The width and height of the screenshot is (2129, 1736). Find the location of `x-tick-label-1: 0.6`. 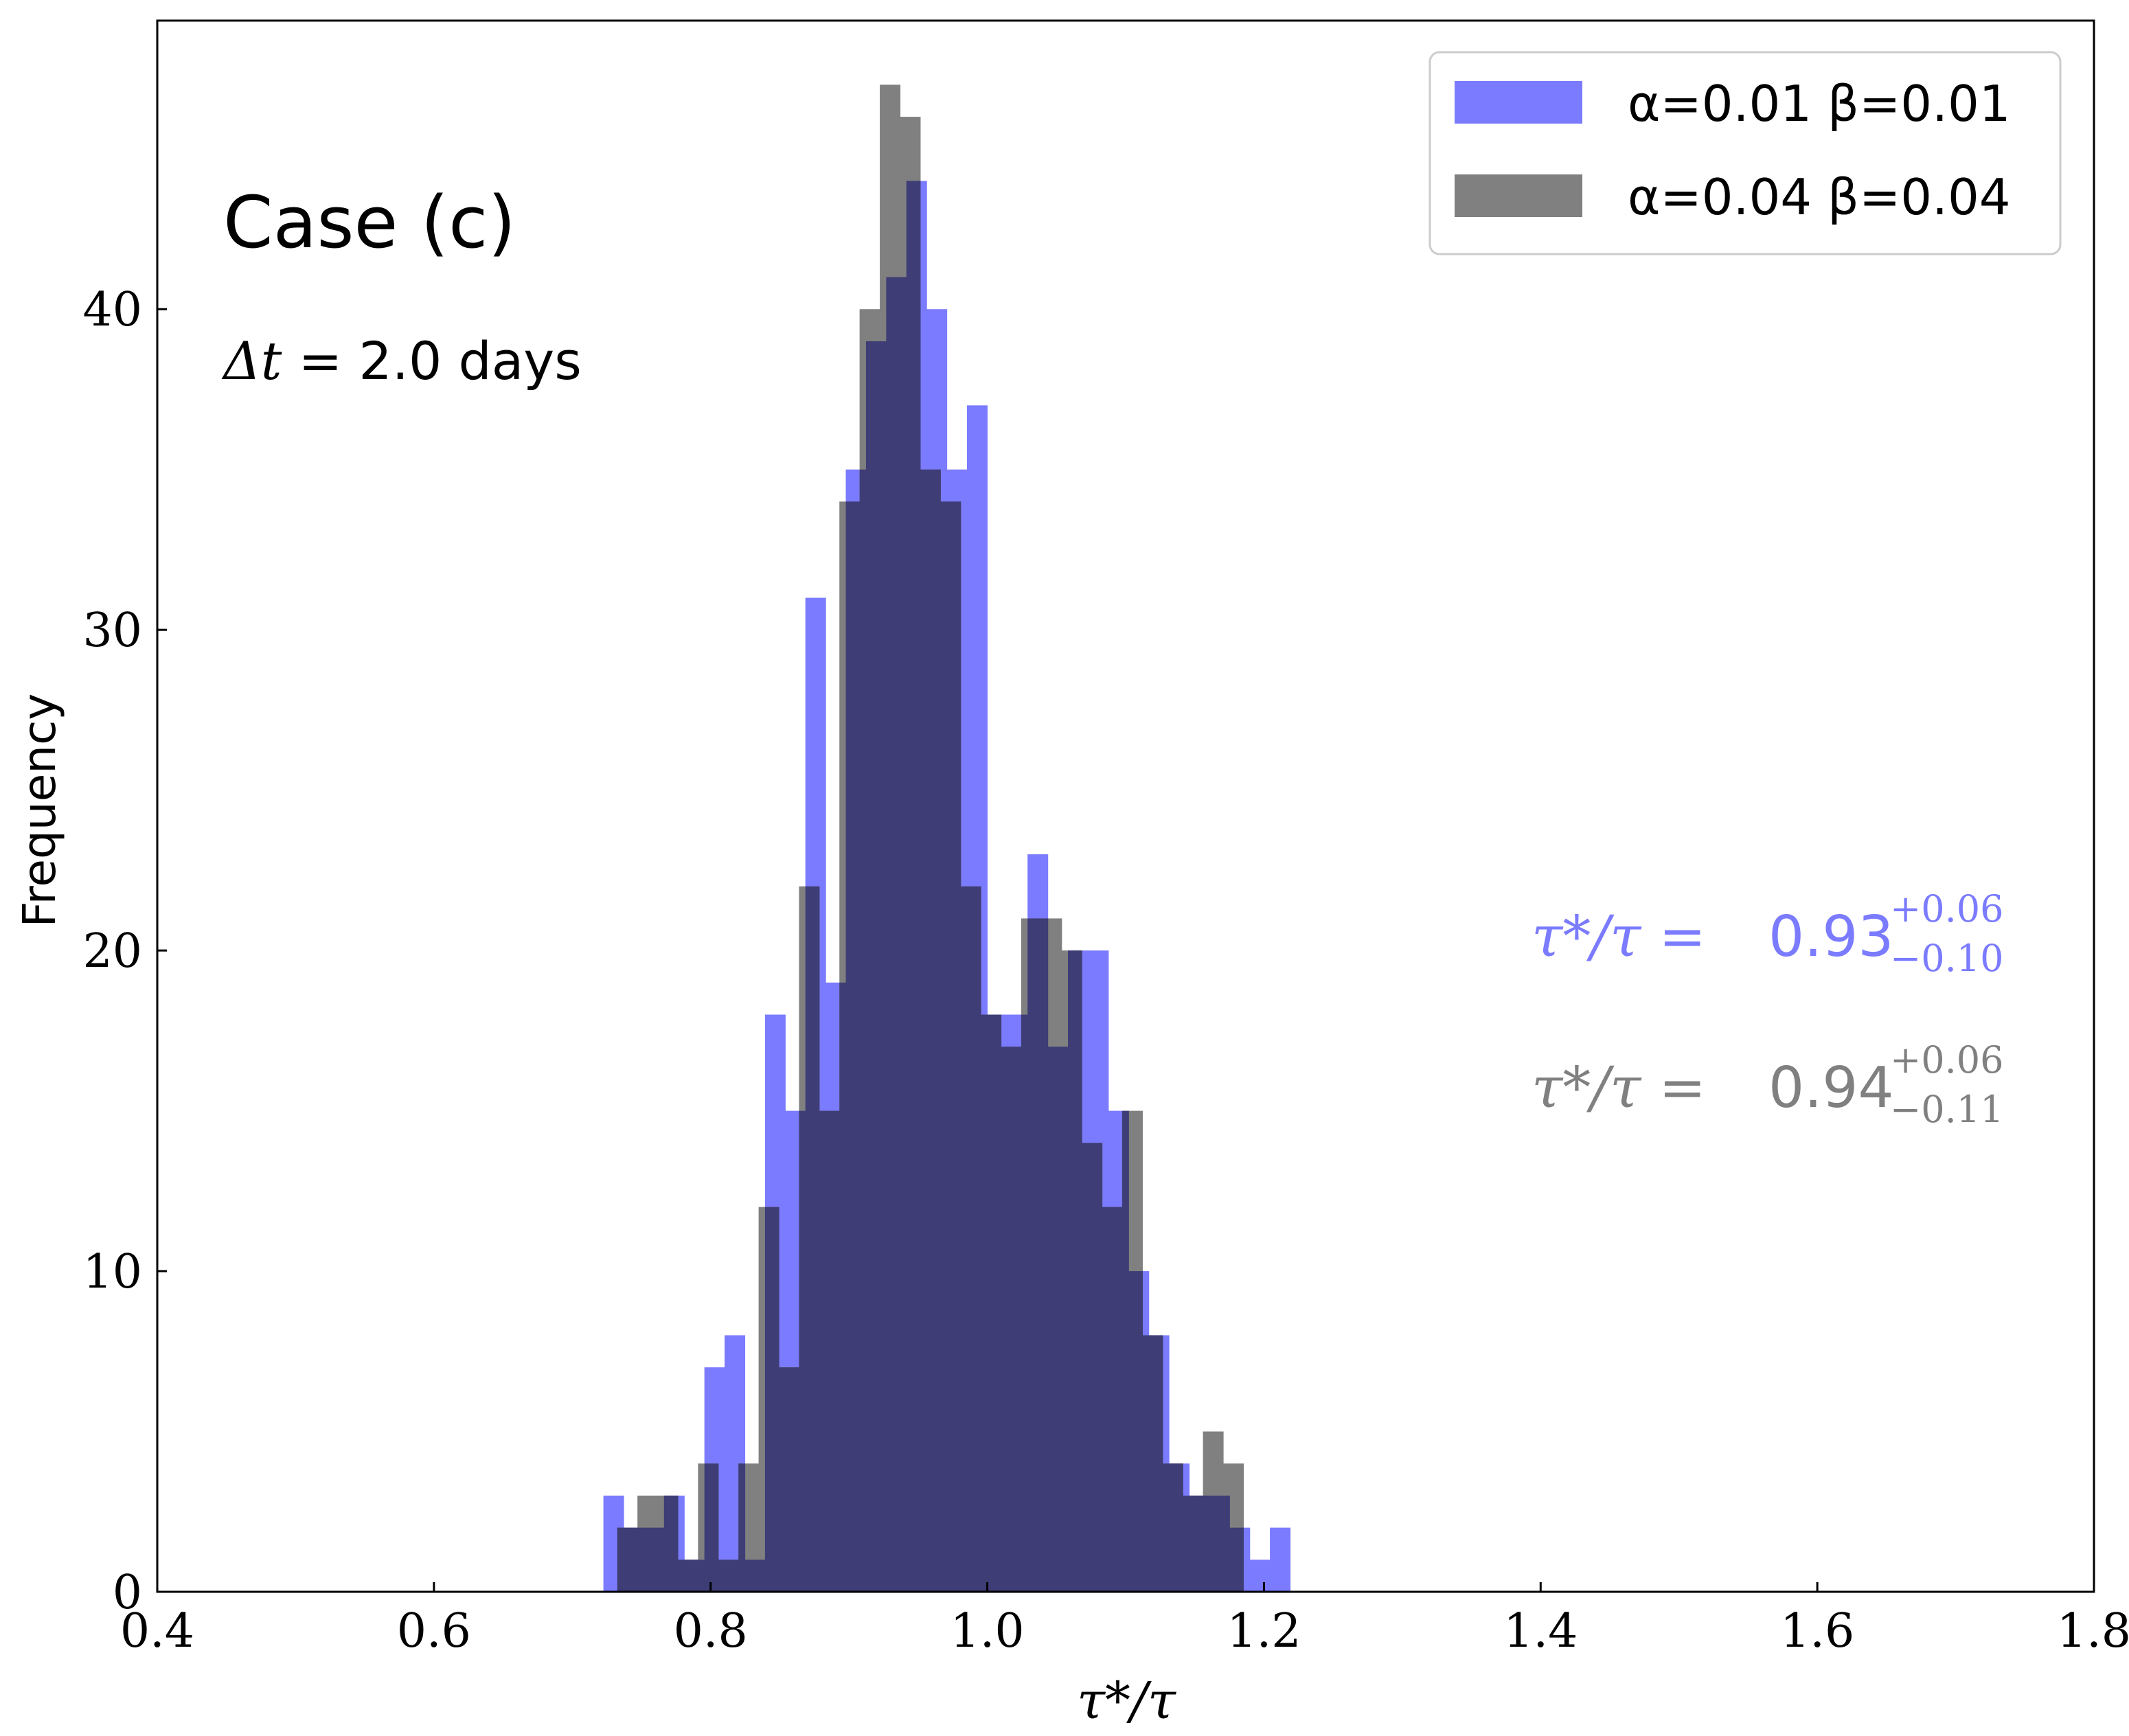

x-tick-label-1: 0.6 is located at coordinates (434, 1631).